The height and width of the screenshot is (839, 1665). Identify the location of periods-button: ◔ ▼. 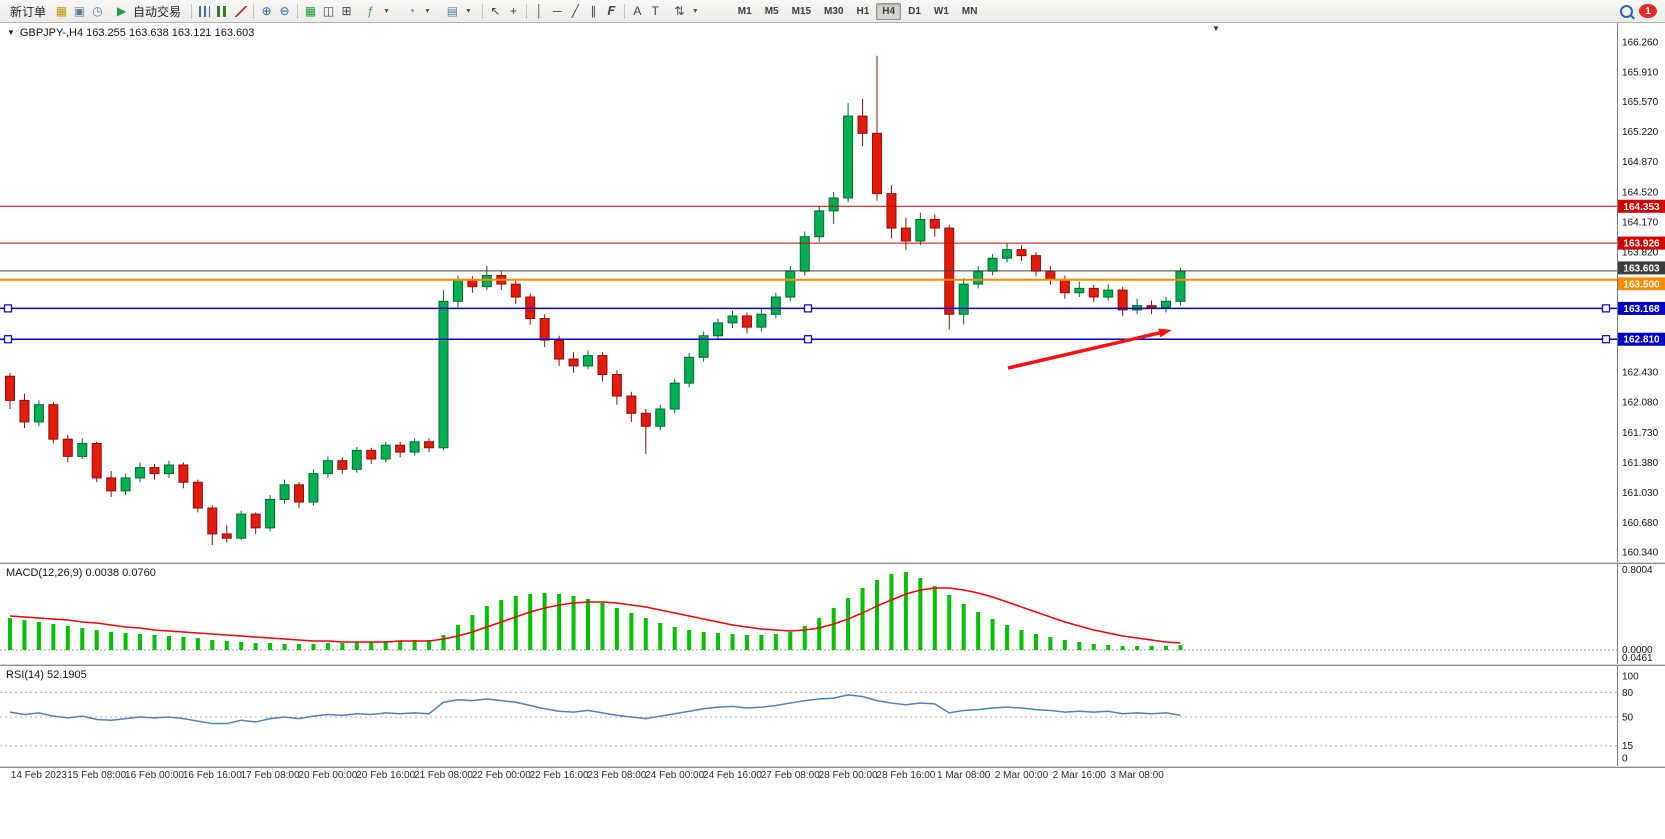
(417, 11).